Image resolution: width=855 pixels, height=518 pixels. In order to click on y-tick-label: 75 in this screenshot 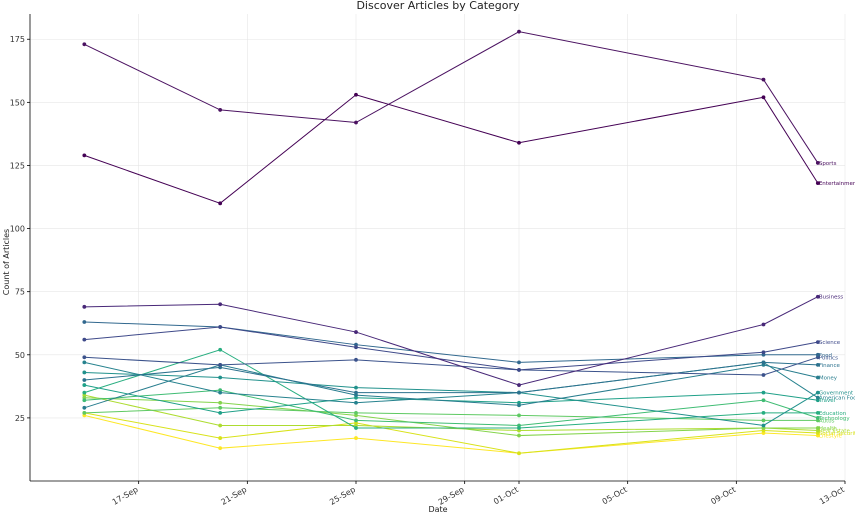, I will do `click(20, 292)`.